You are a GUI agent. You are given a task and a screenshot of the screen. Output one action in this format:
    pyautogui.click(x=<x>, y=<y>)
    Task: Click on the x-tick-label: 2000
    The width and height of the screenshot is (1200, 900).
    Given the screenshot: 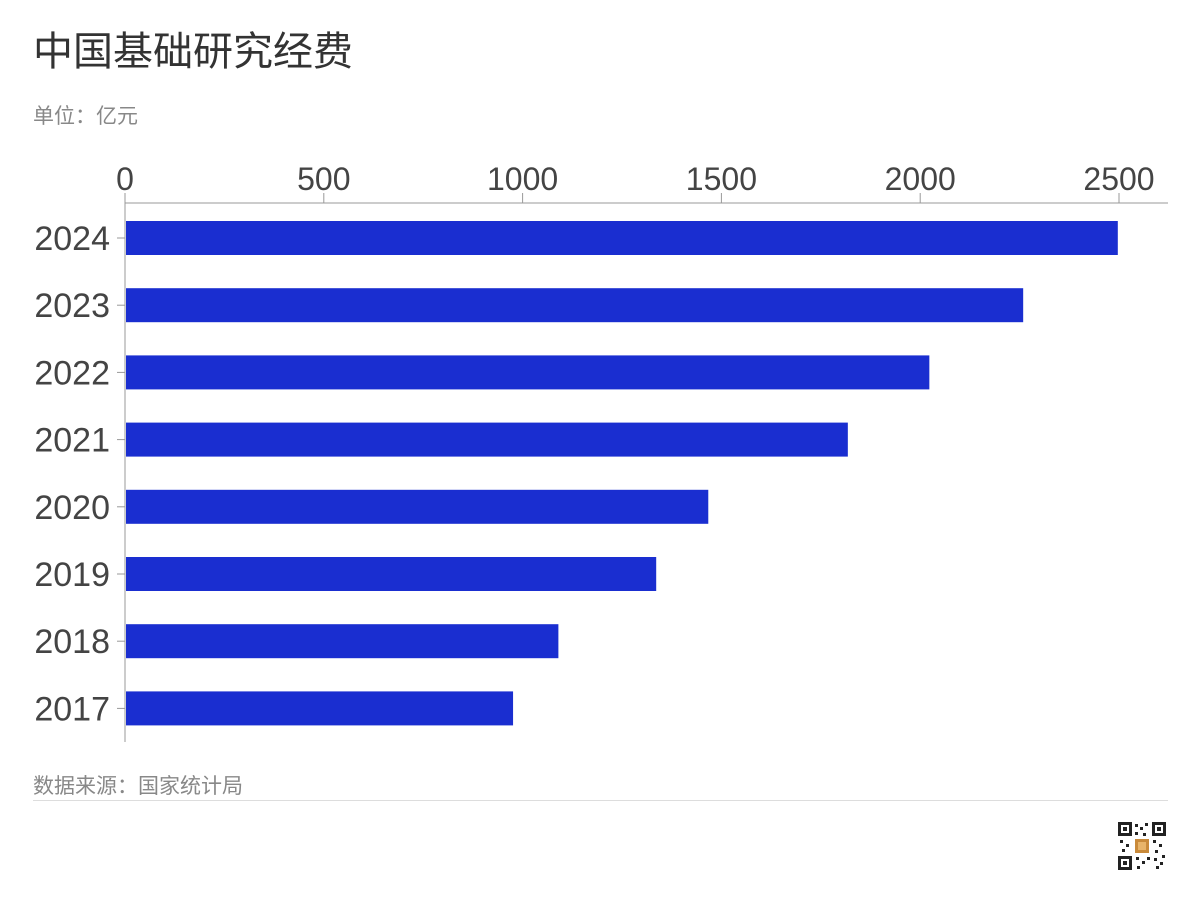 What is the action you would take?
    pyautogui.click(x=920, y=179)
    